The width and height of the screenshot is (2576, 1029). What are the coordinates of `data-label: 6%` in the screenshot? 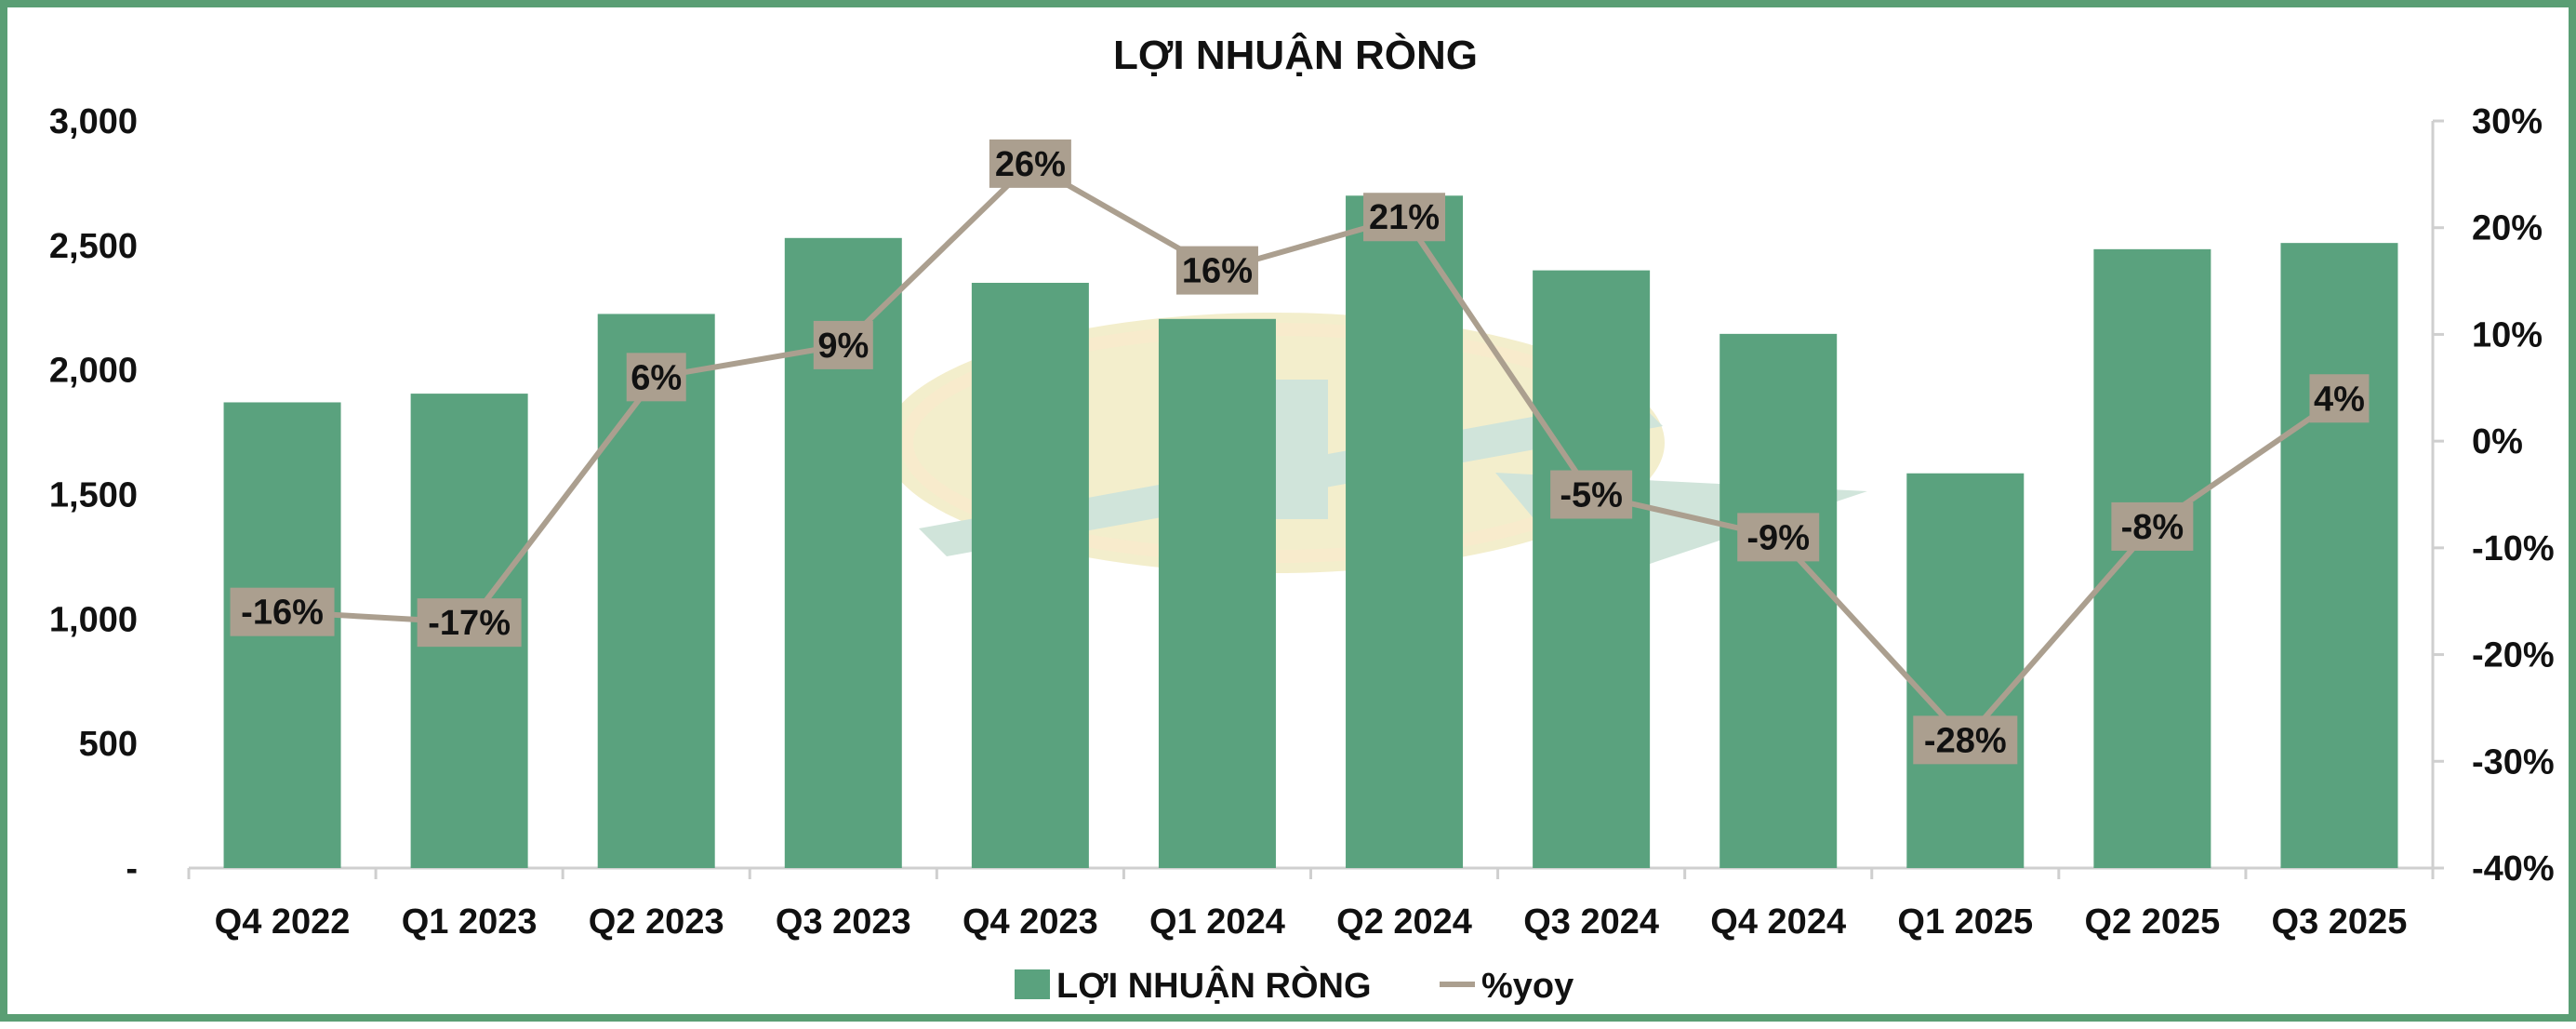 It's located at (656, 378).